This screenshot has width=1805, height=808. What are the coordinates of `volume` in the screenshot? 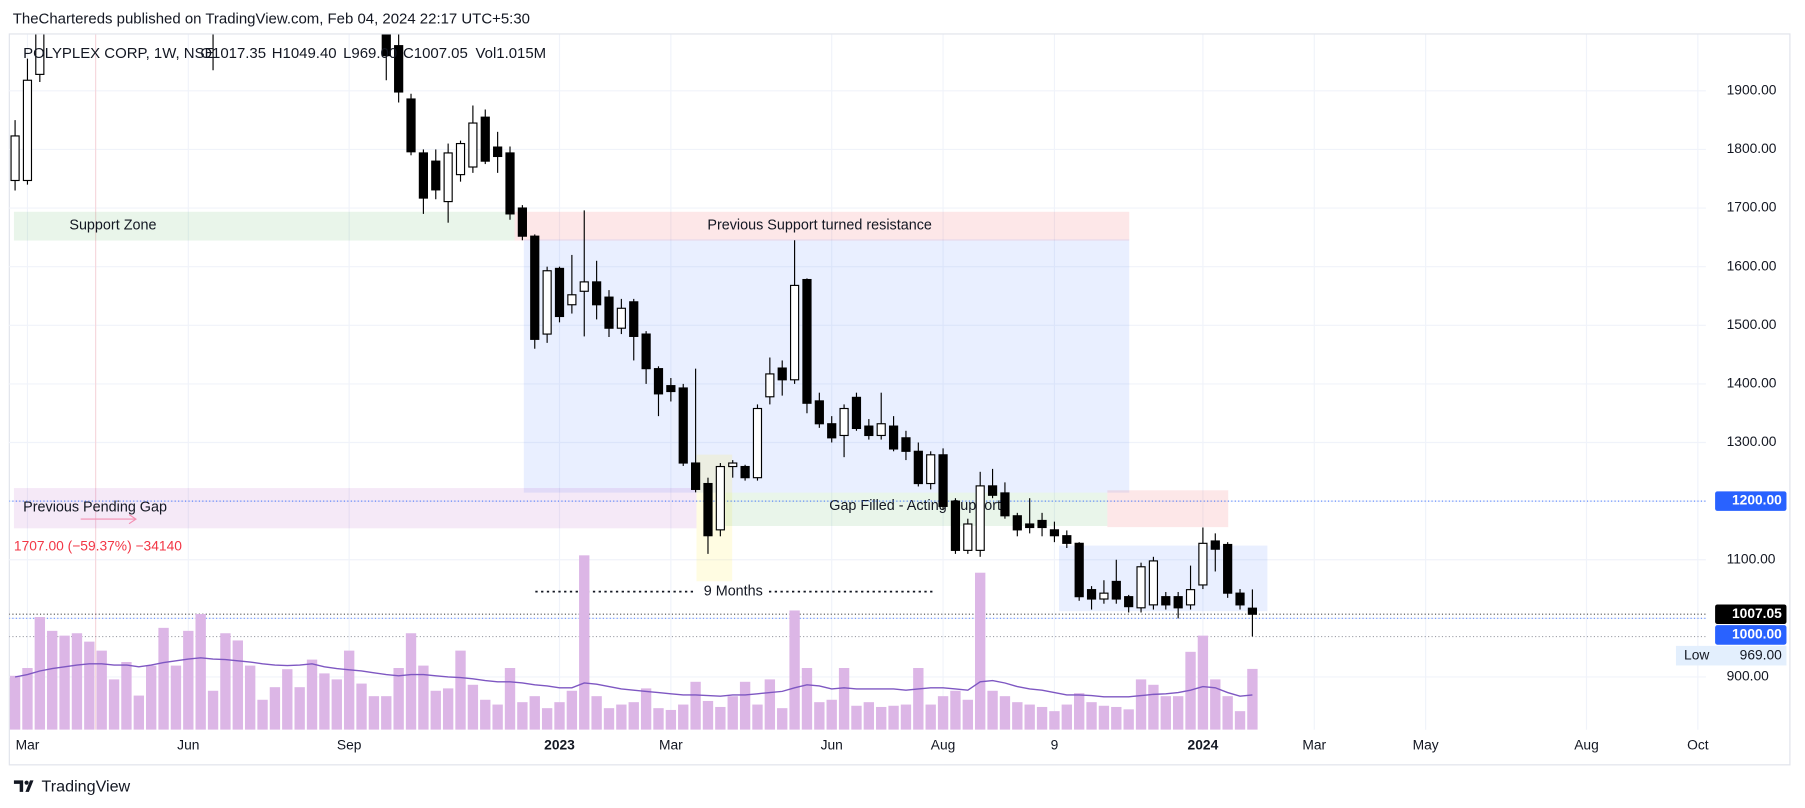 It's located at (633, 642).